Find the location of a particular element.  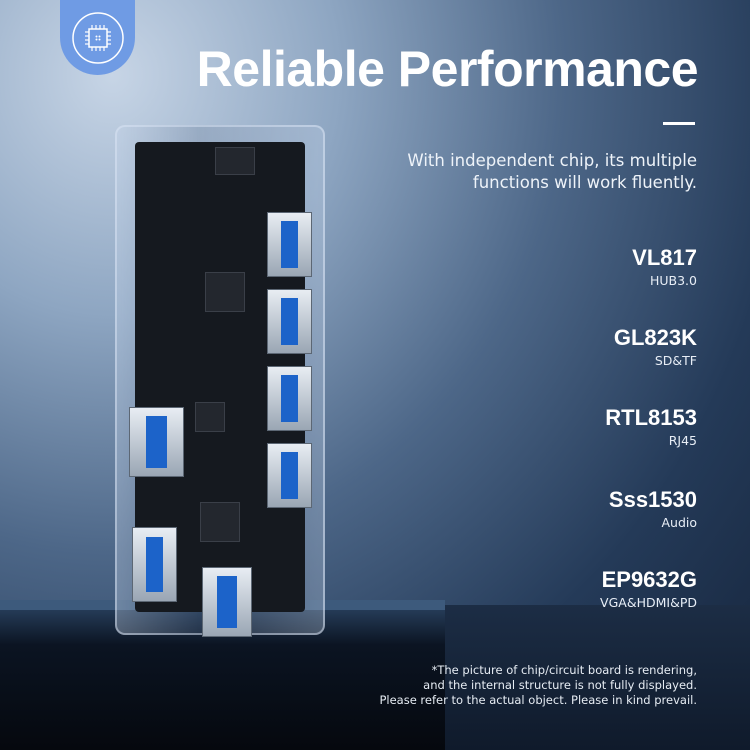

chip-spec: GL823K SD&TF is located at coordinates (655, 346).